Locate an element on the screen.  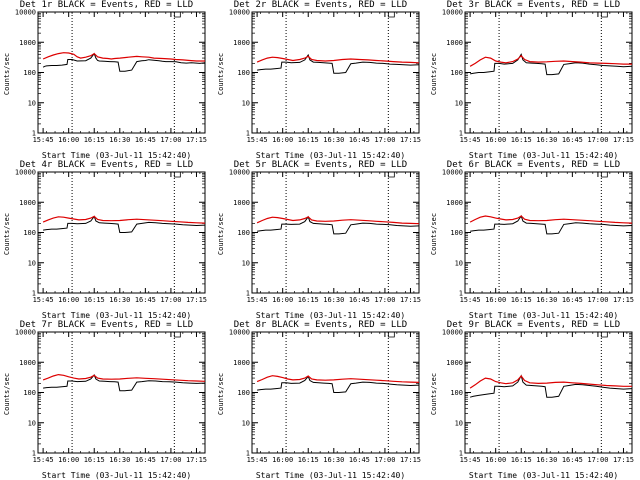
panel-title: Det 2r BLACK = Events, RED = LLD is located at coordinates (320, 5).